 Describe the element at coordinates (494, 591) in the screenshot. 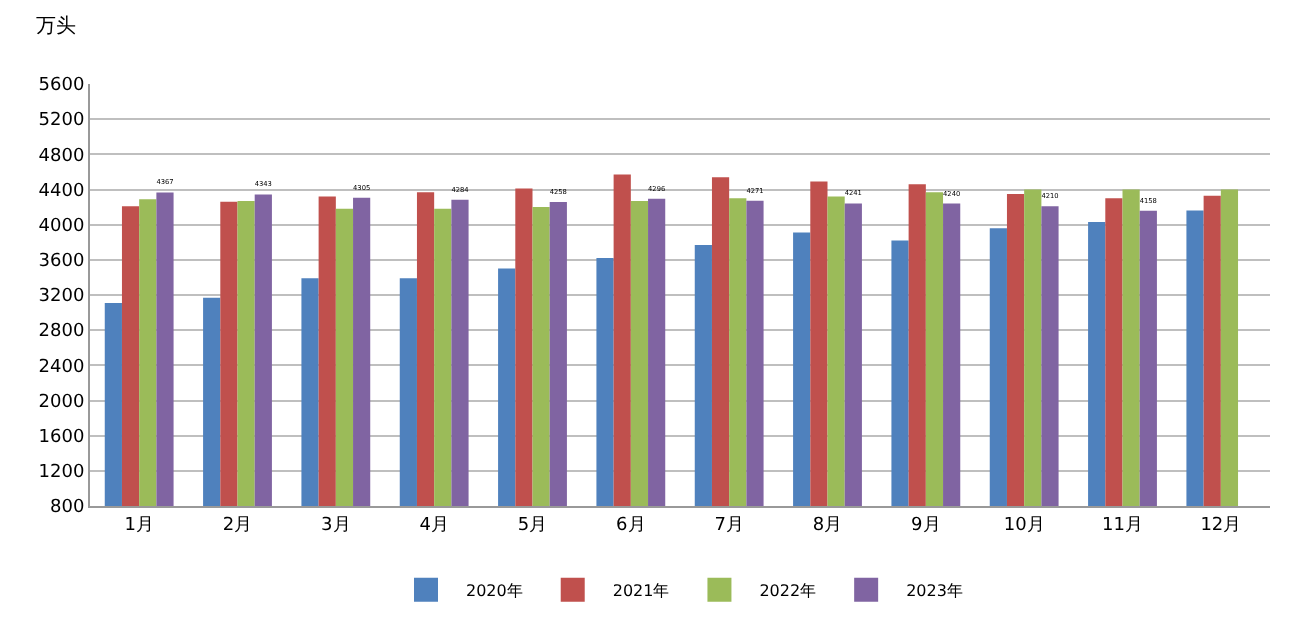

I see `legend-label: 2020年` at that location.